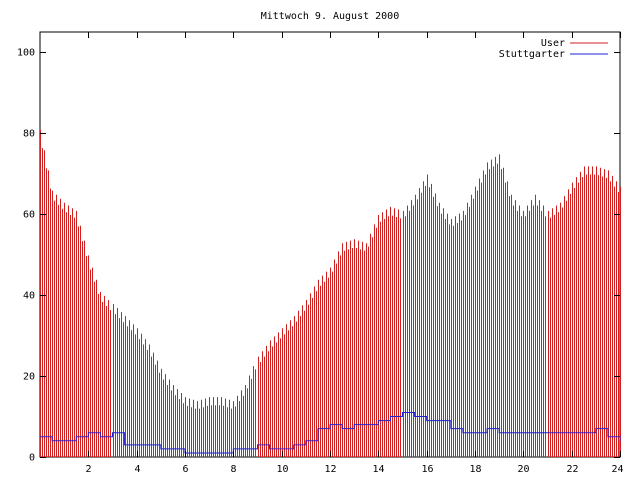 Image resolution: width=640 pixels, height=480 pixels. I want to click on y-tick-label: 100, so click(26, 53).